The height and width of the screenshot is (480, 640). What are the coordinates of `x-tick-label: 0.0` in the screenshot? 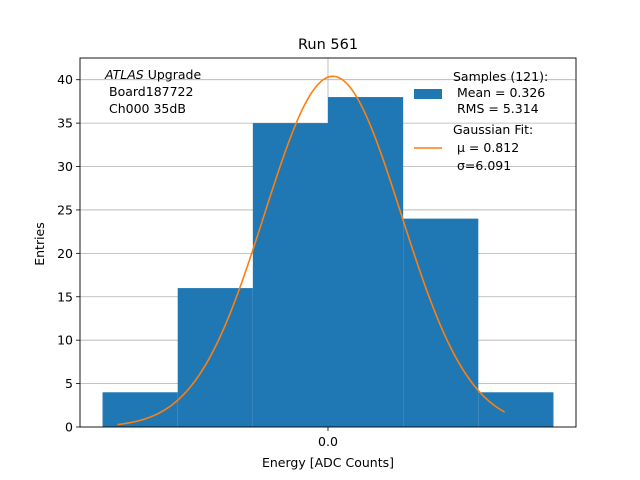 It's located at (328, 441).